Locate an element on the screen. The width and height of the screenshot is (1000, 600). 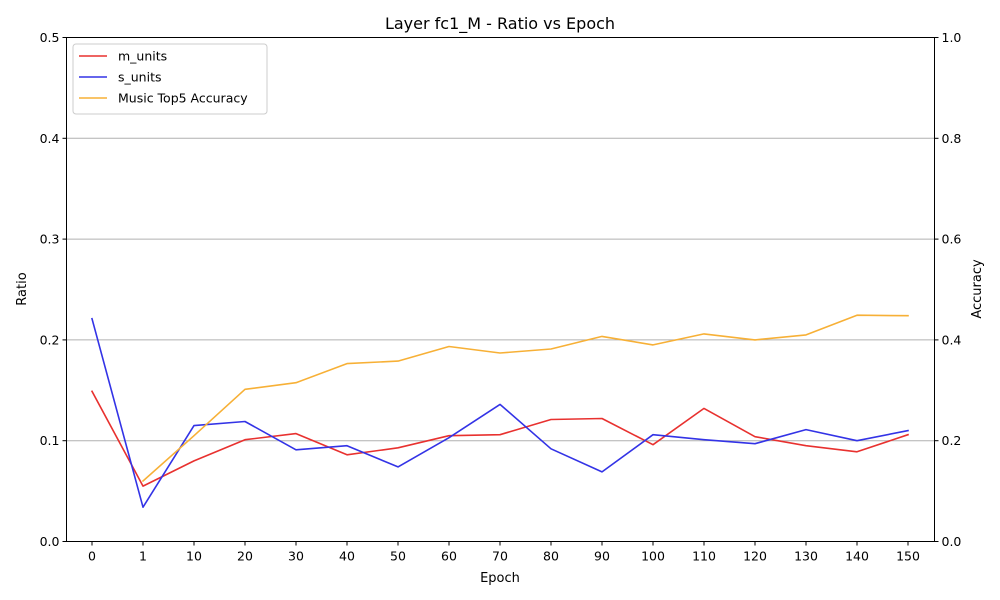
x-tick-label: 110 is located at coordinates (704, 556).